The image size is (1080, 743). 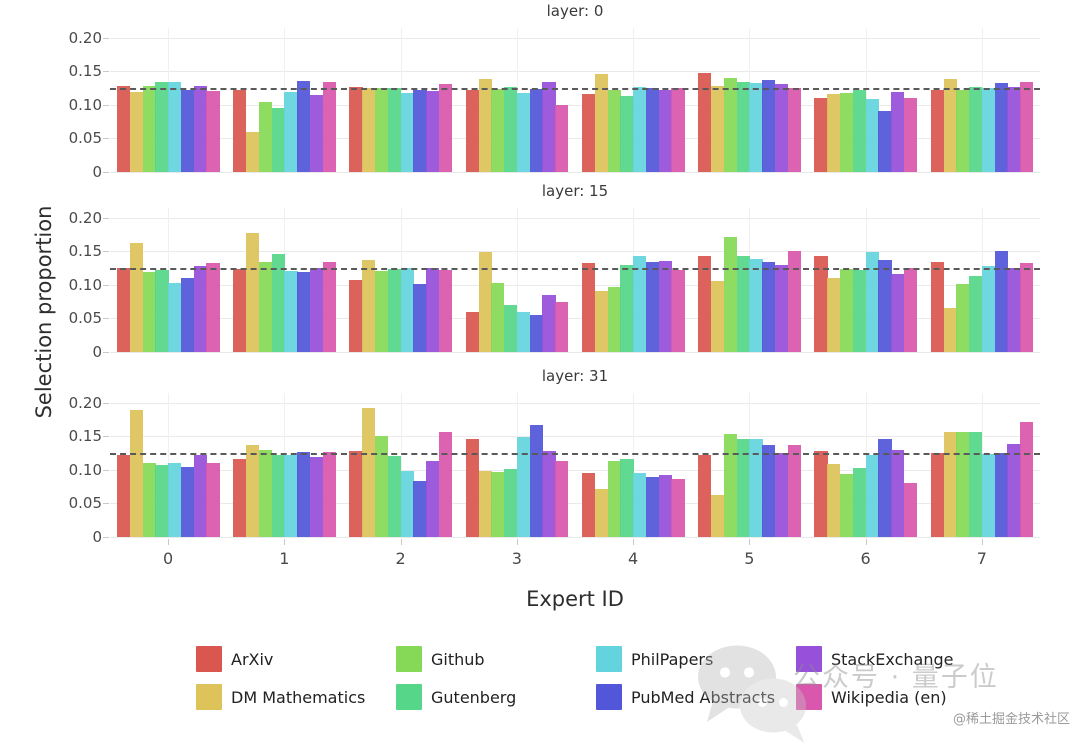 I want to click on y-tick-label: 0.15, so click(x=85, y=251).